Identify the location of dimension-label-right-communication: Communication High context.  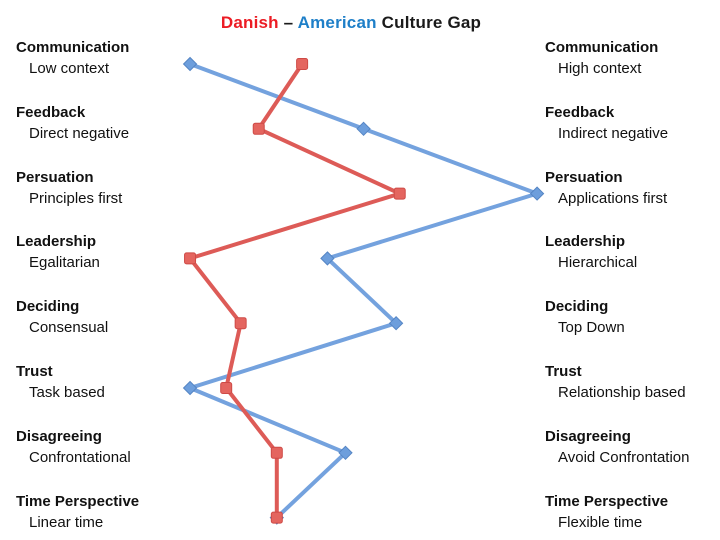
(632, 58).